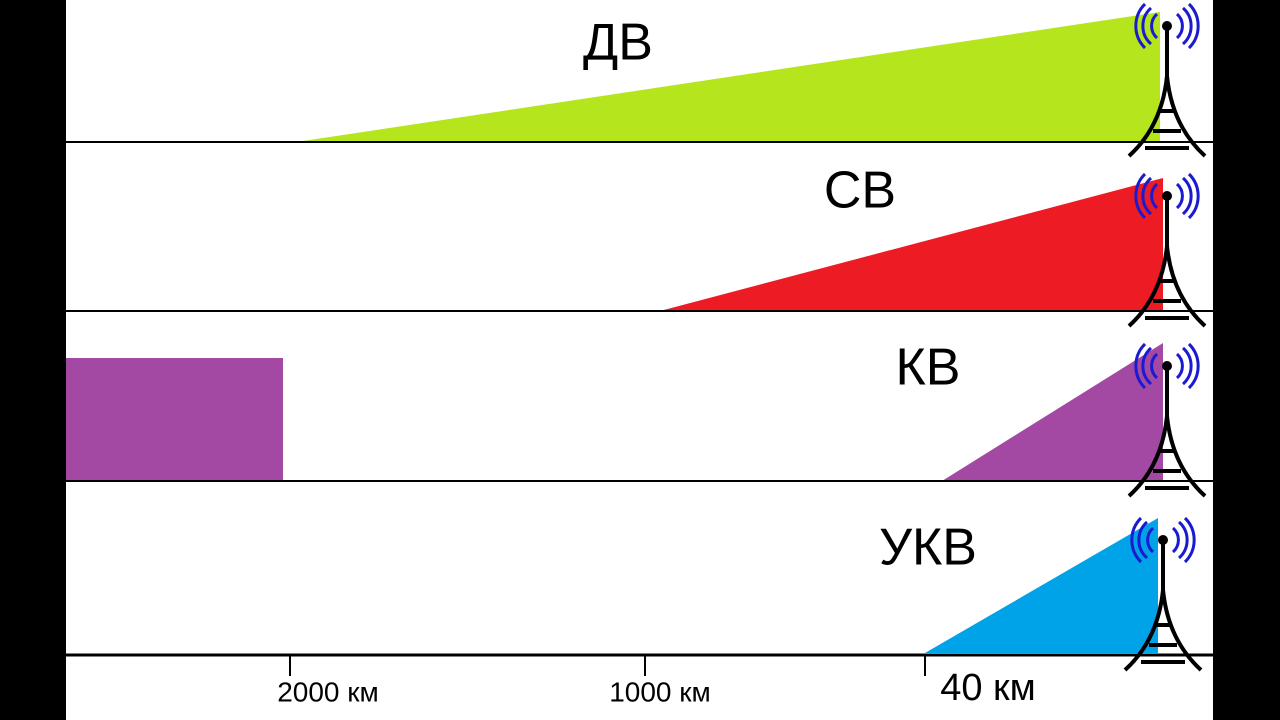  I want to click on lw-area, so click(731, 76).